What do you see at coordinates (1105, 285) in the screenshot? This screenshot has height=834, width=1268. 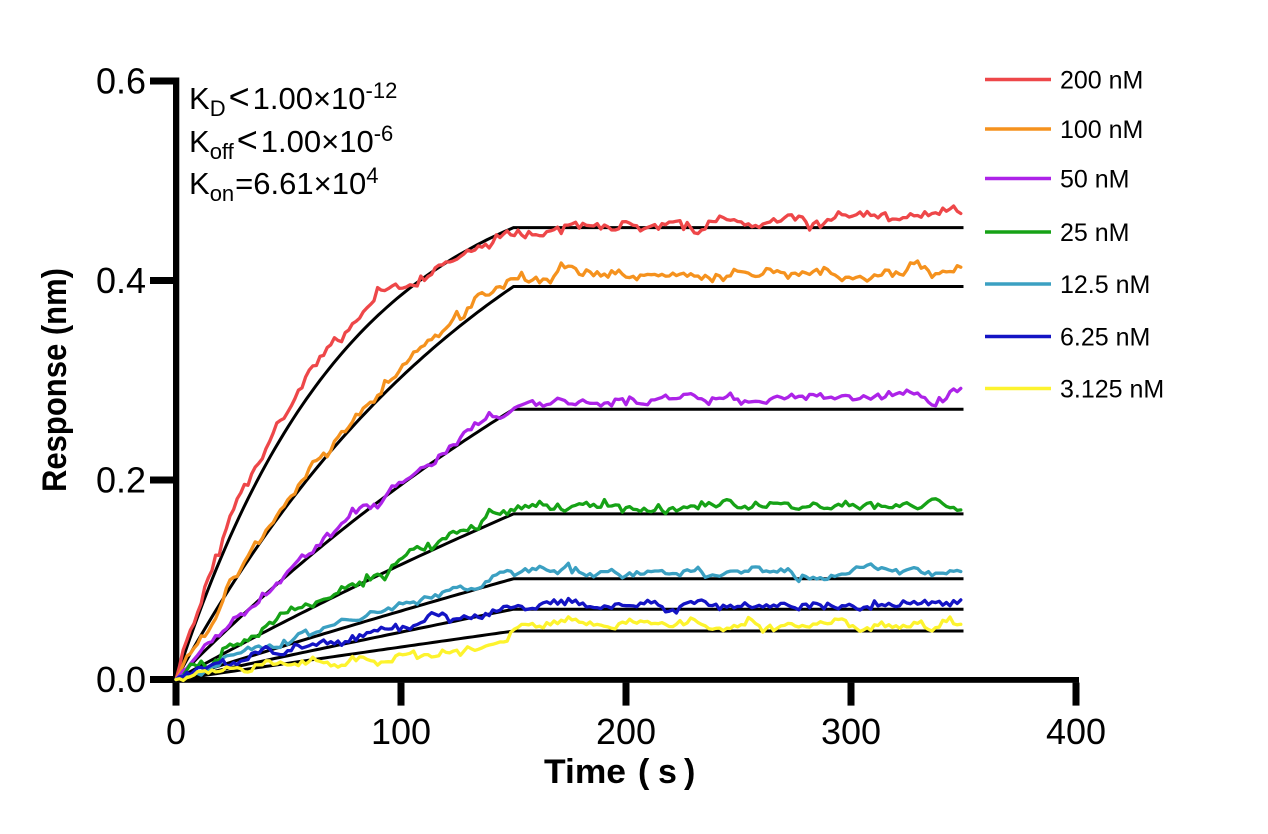 I see `svg-text: 12.5 nM` at bounding box center [1105, 285].